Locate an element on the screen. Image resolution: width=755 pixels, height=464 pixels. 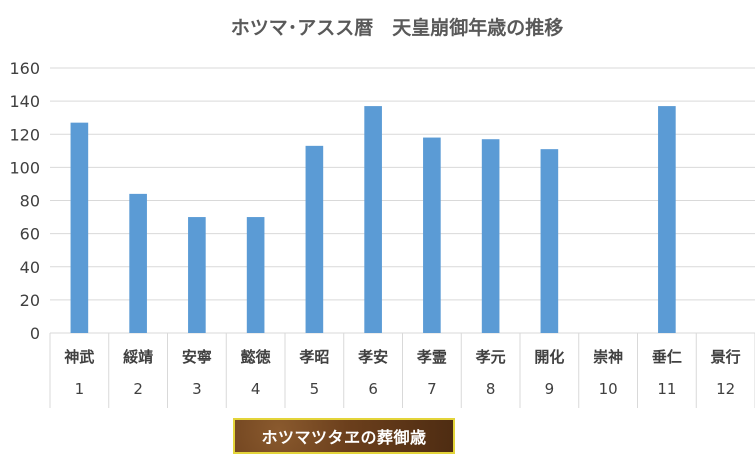
category-number: 3 is located at coordinates (197, 389).